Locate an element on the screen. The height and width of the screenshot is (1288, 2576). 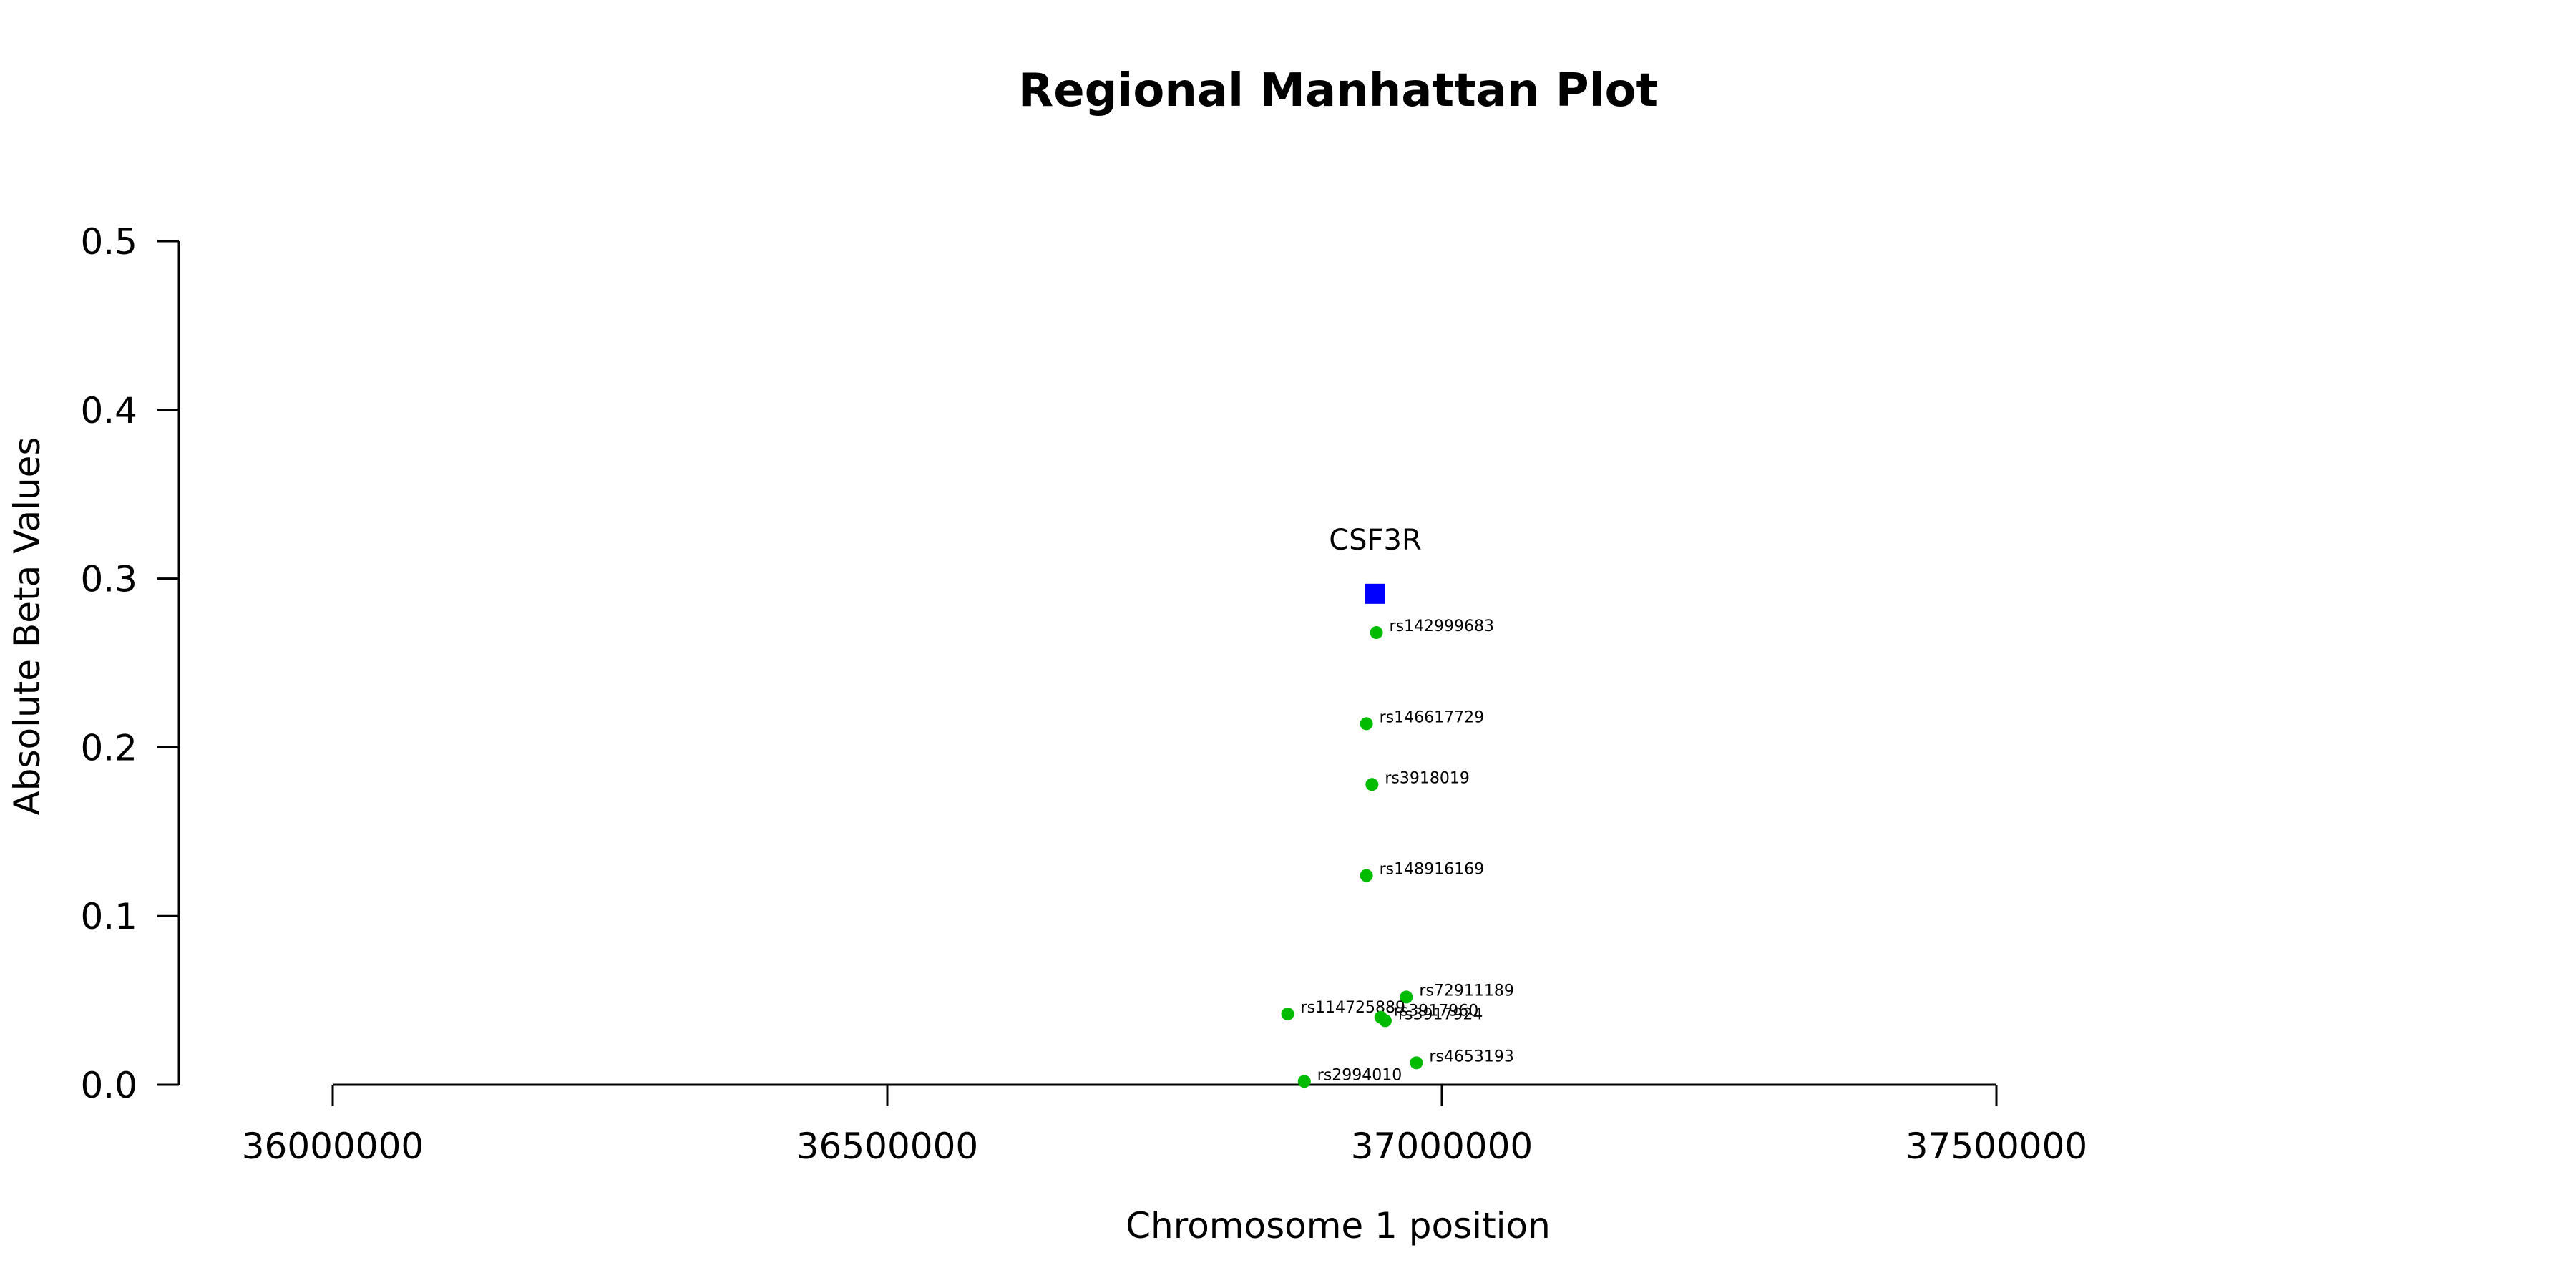
snp-label: rs3917924 is located at coordinates (1440, 1014).